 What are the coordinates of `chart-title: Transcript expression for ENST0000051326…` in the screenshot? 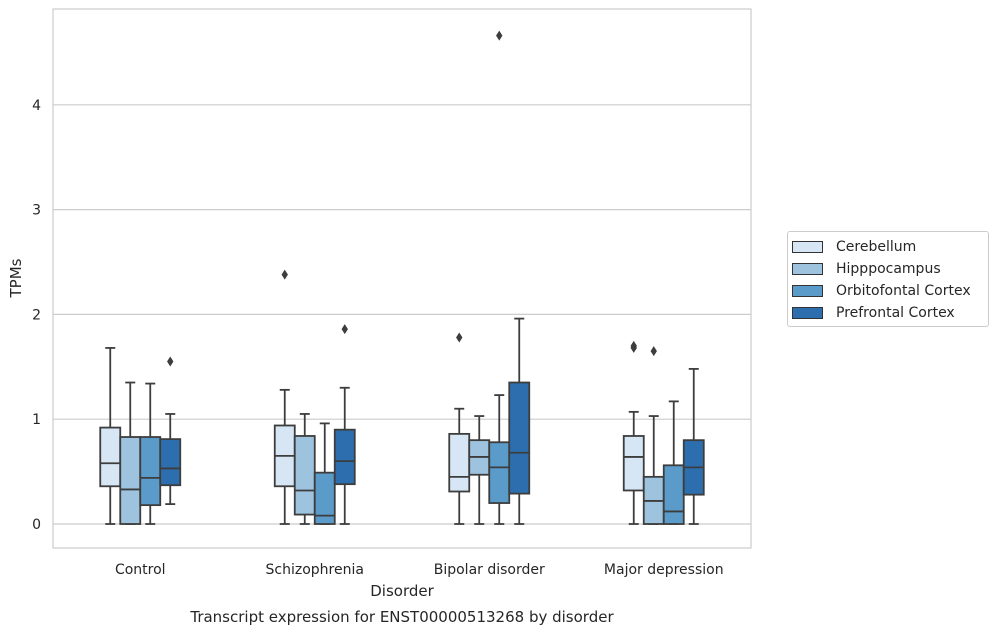 It's located at (401, 617).